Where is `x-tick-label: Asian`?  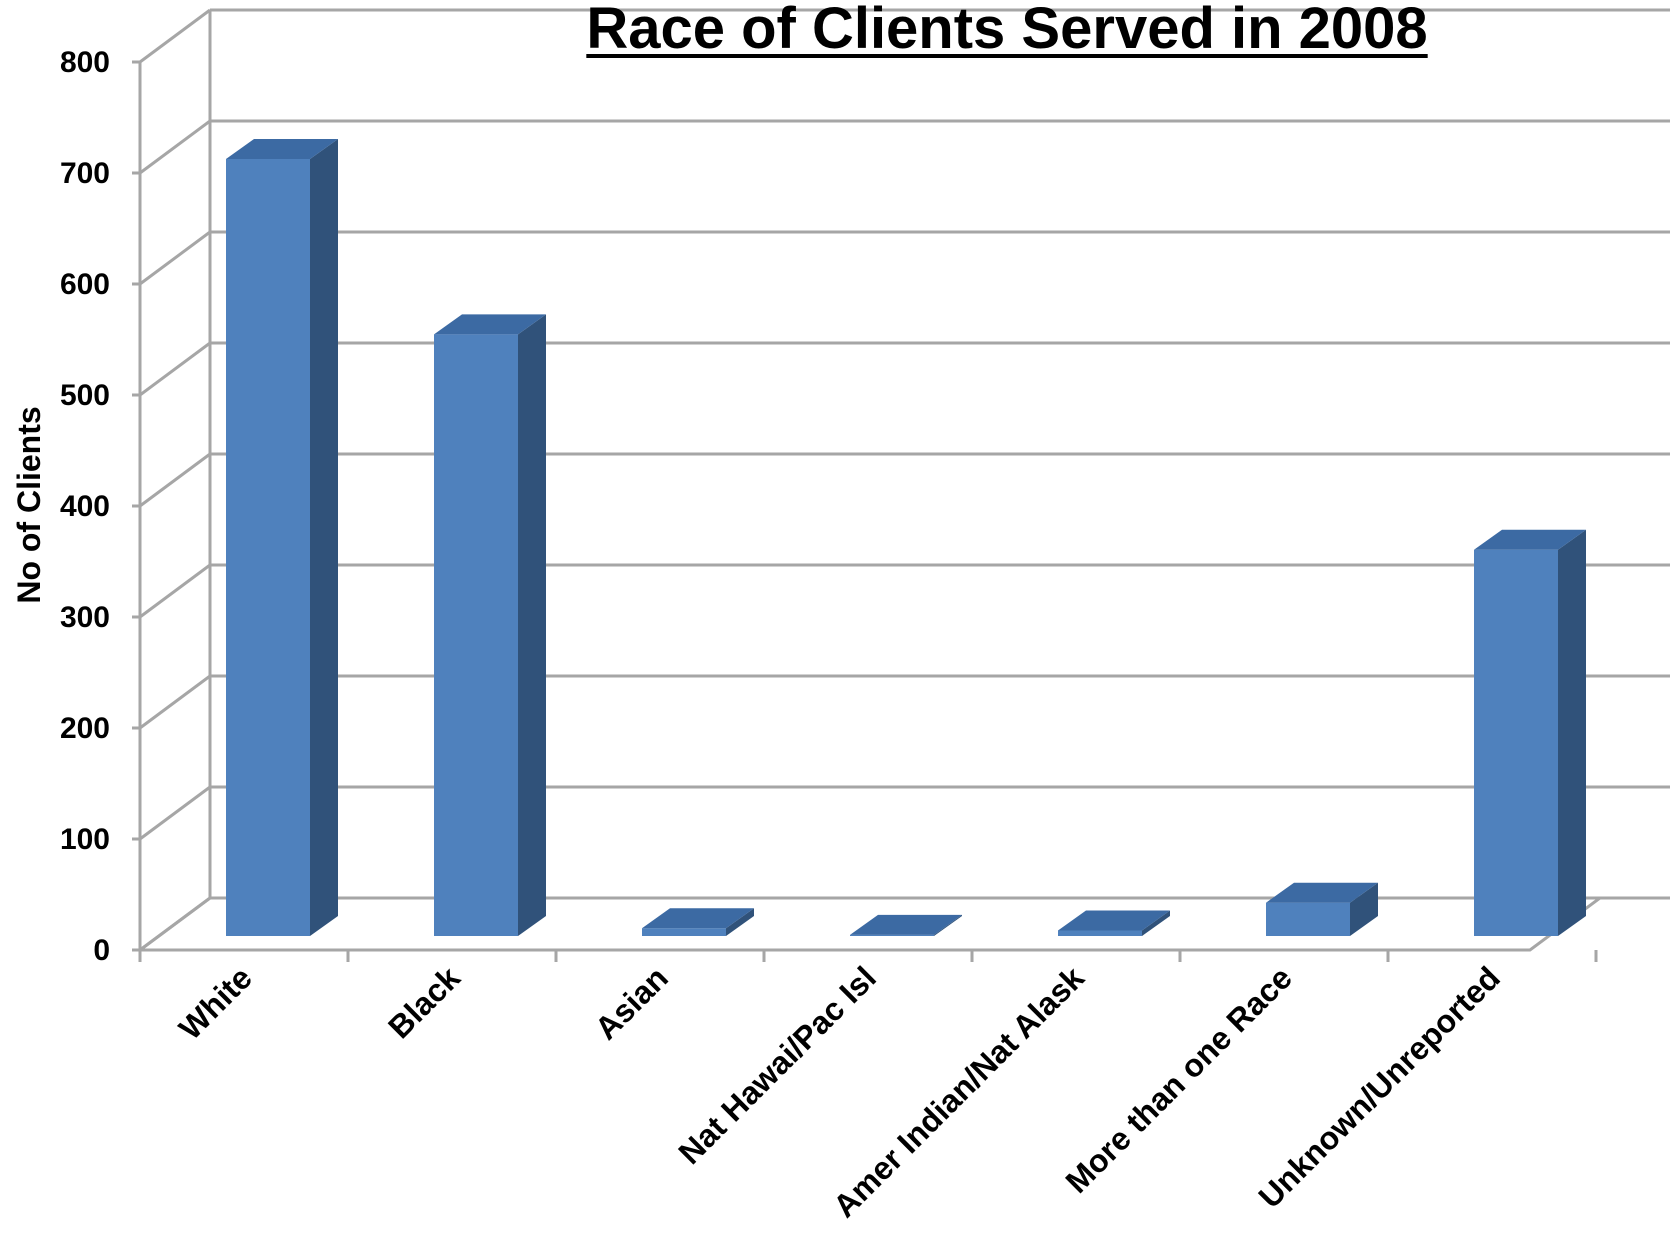
x-tick-label: Asian is located at coordinates (631, 1002).